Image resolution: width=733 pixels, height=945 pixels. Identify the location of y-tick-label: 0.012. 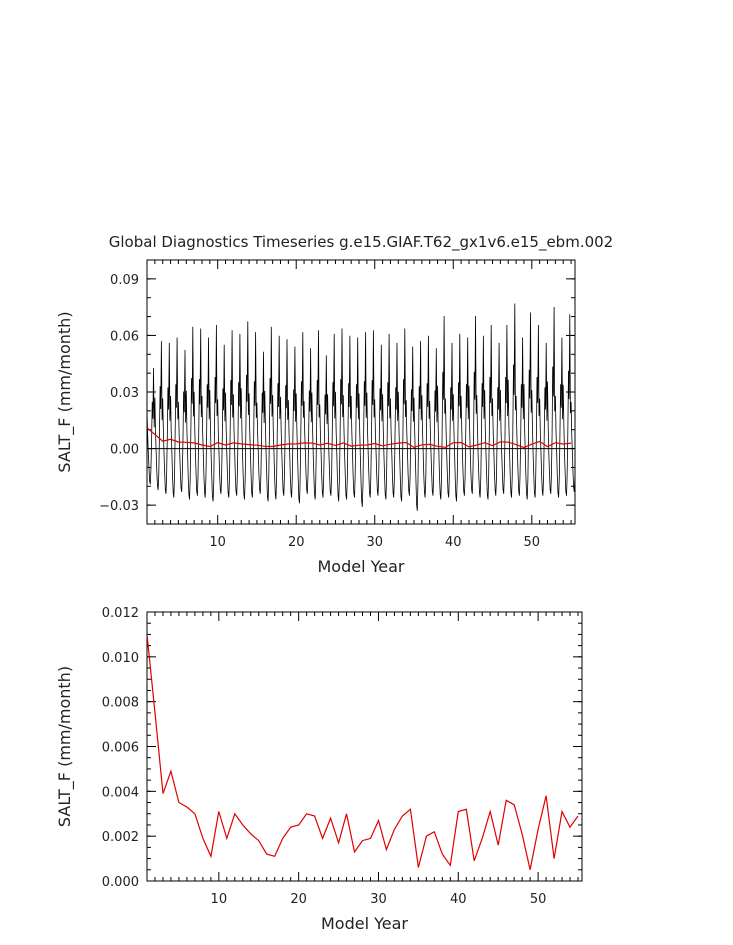
(120, 613).